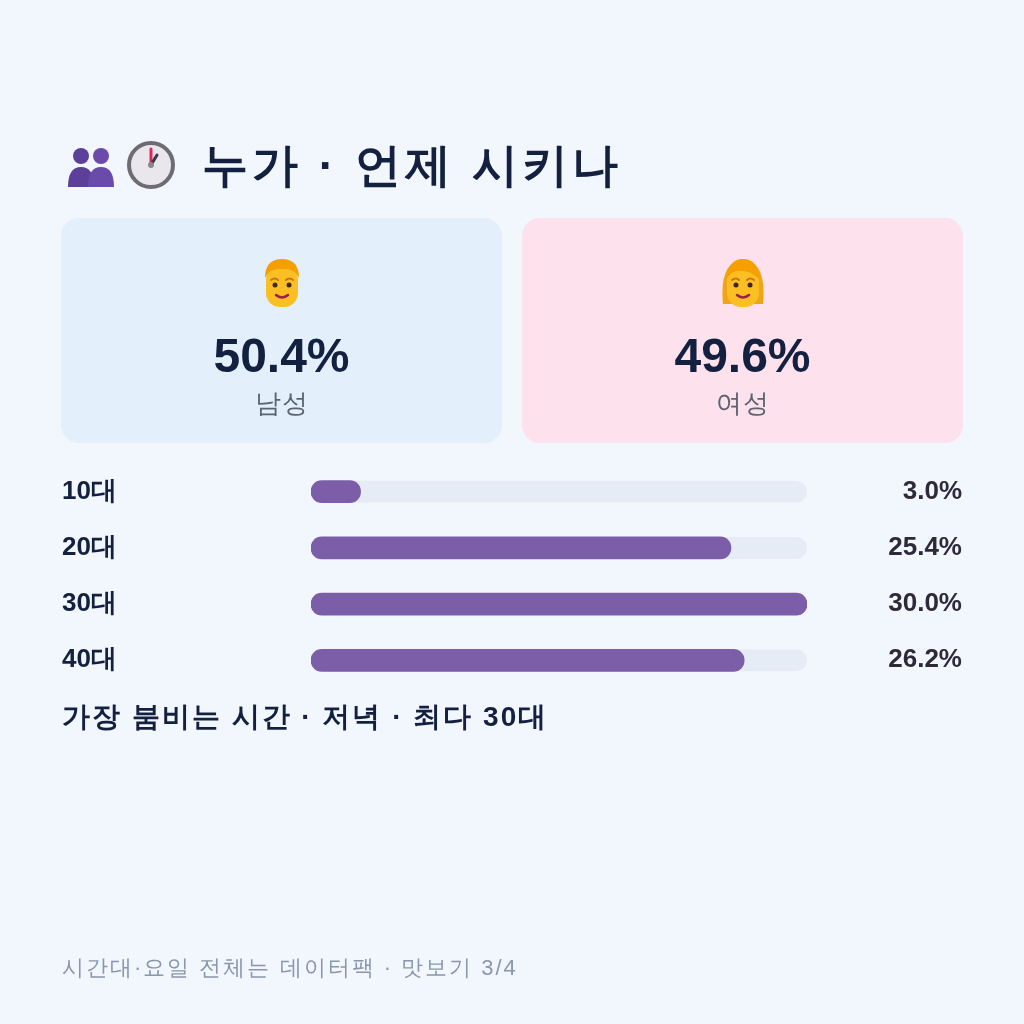 Image resolution: width=1024 pixels, height=1024 pixels. I want to click on category-label: 여성, so click(742, 403).